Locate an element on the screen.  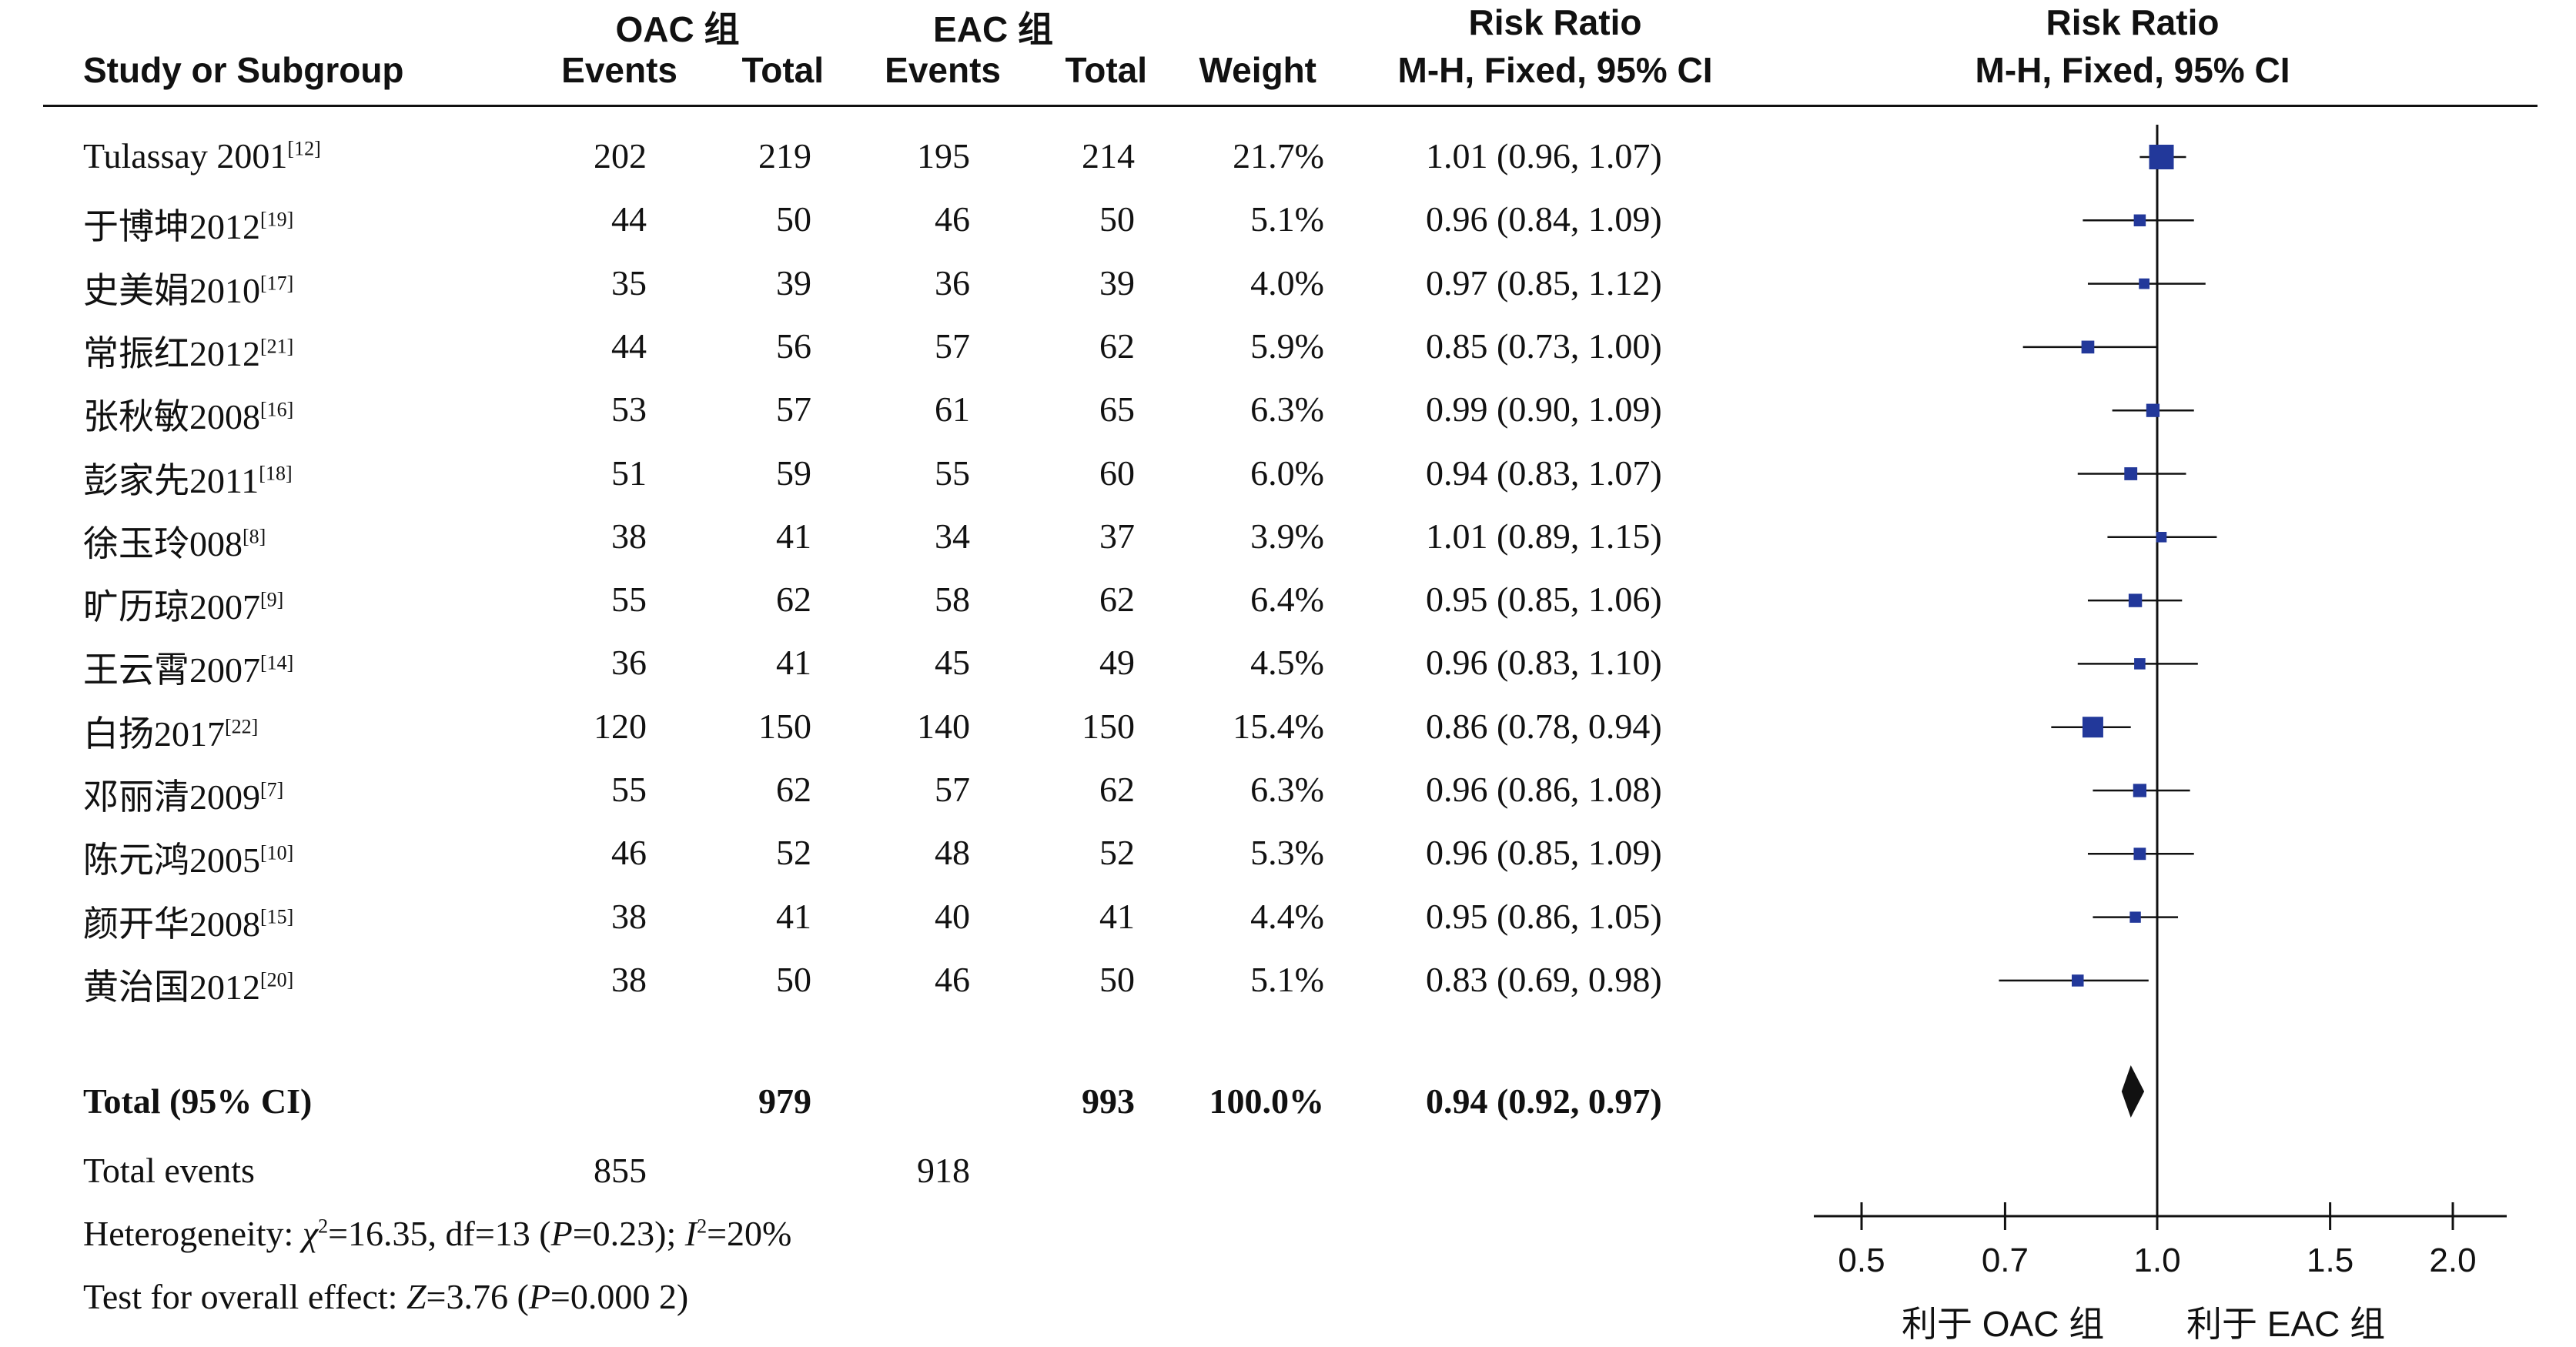
x-tick-label: 0.7 is located at coordinates (2006, 1260).